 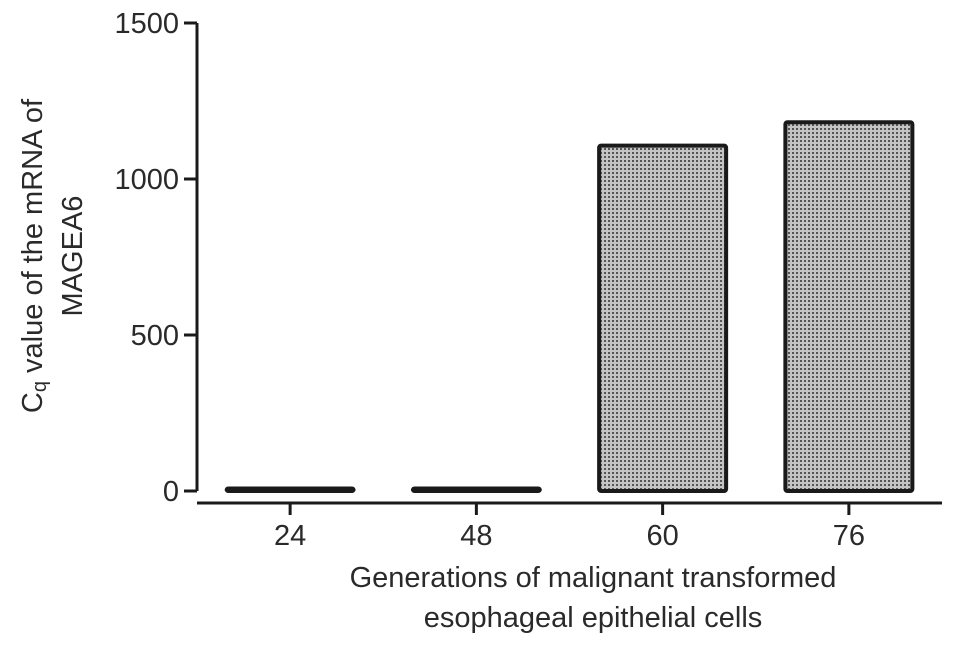 What do you see at coordinates (171, 492) in the screenshot?
I see `y-tick-label: 0` at bounding box center [171, 492].